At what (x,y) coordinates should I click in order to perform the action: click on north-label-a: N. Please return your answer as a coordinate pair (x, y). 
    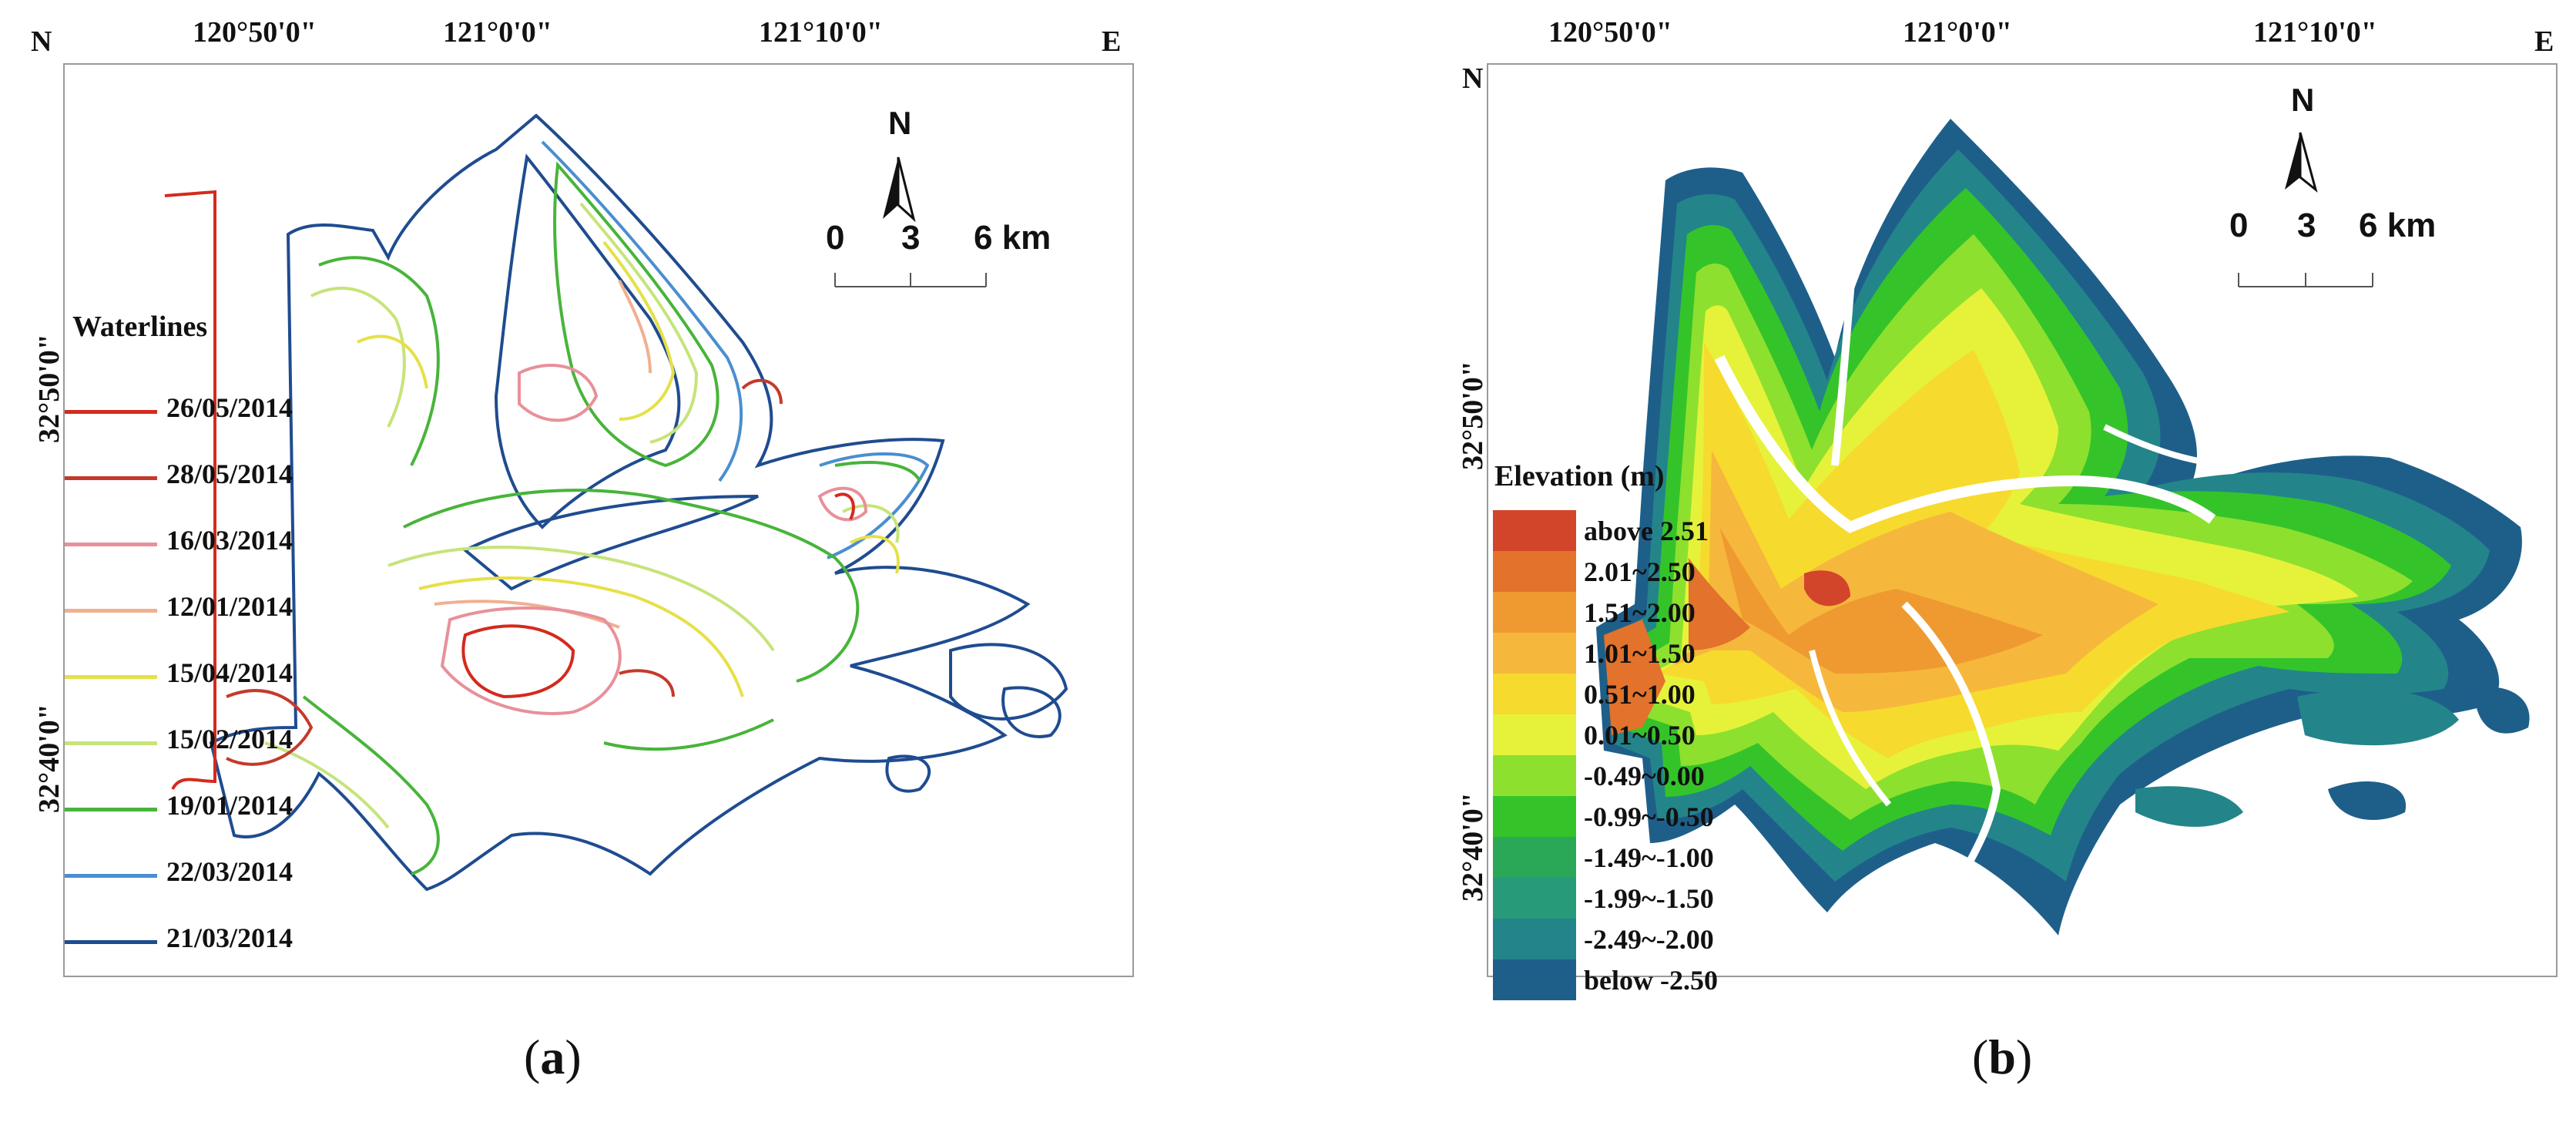
    Looking at the image, I should click on (900, 123).